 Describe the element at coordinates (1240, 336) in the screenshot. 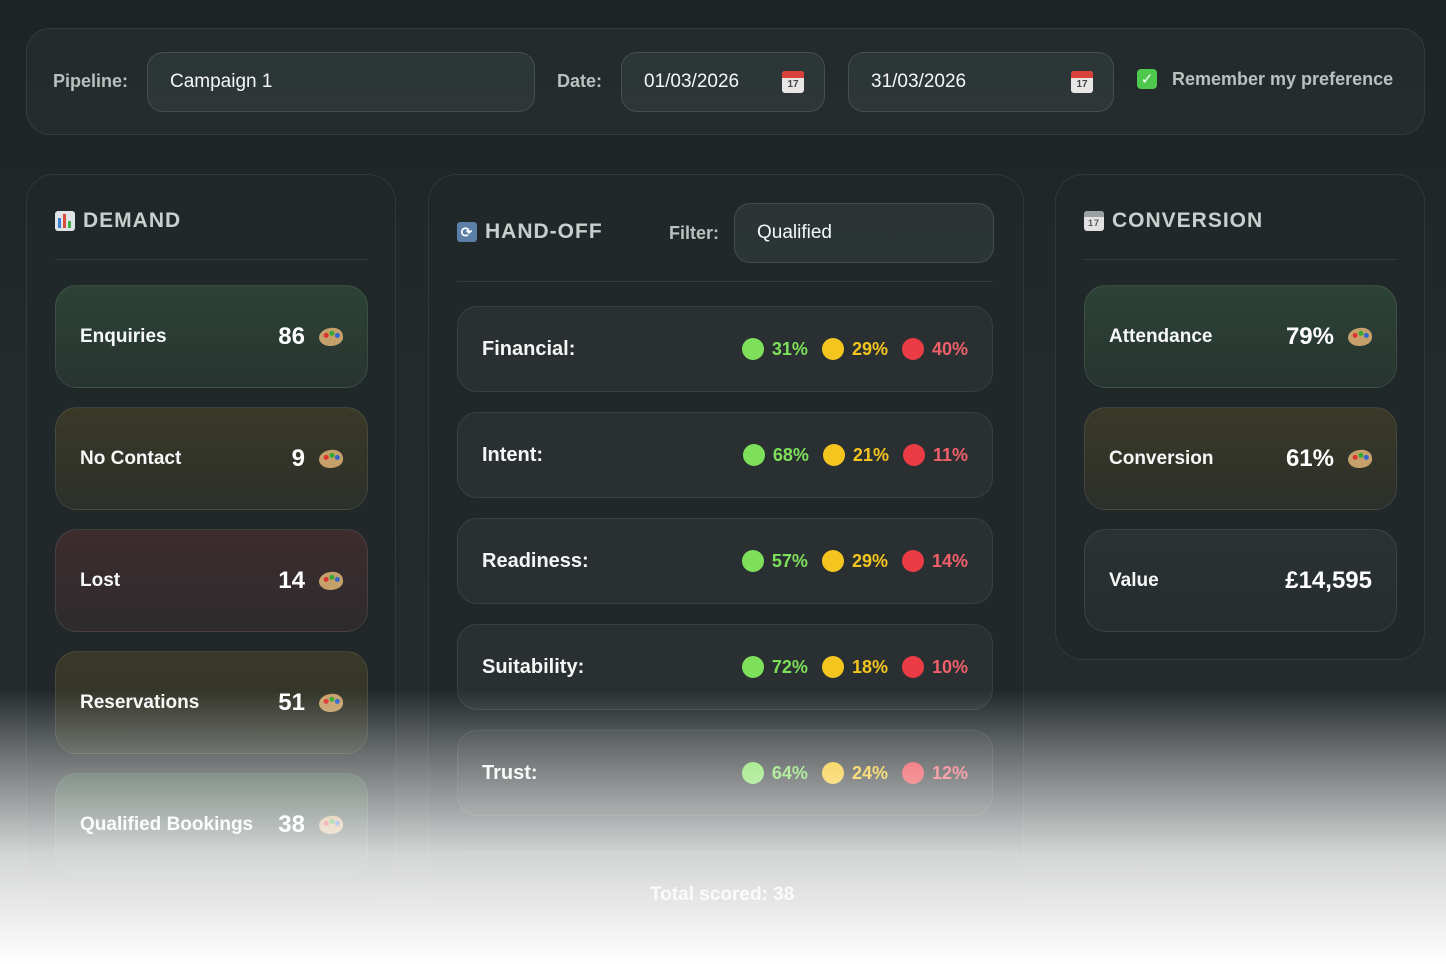

I see `metric-card-attendance: Attendance 79%` at that location.